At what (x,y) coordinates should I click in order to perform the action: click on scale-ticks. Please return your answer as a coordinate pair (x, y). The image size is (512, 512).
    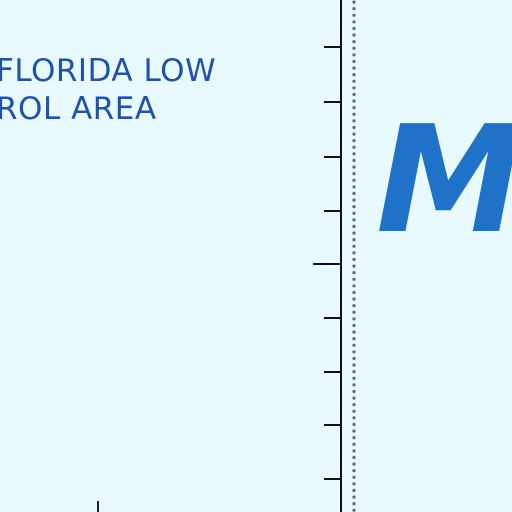
    Looking at the image, I should click on (327, 263).